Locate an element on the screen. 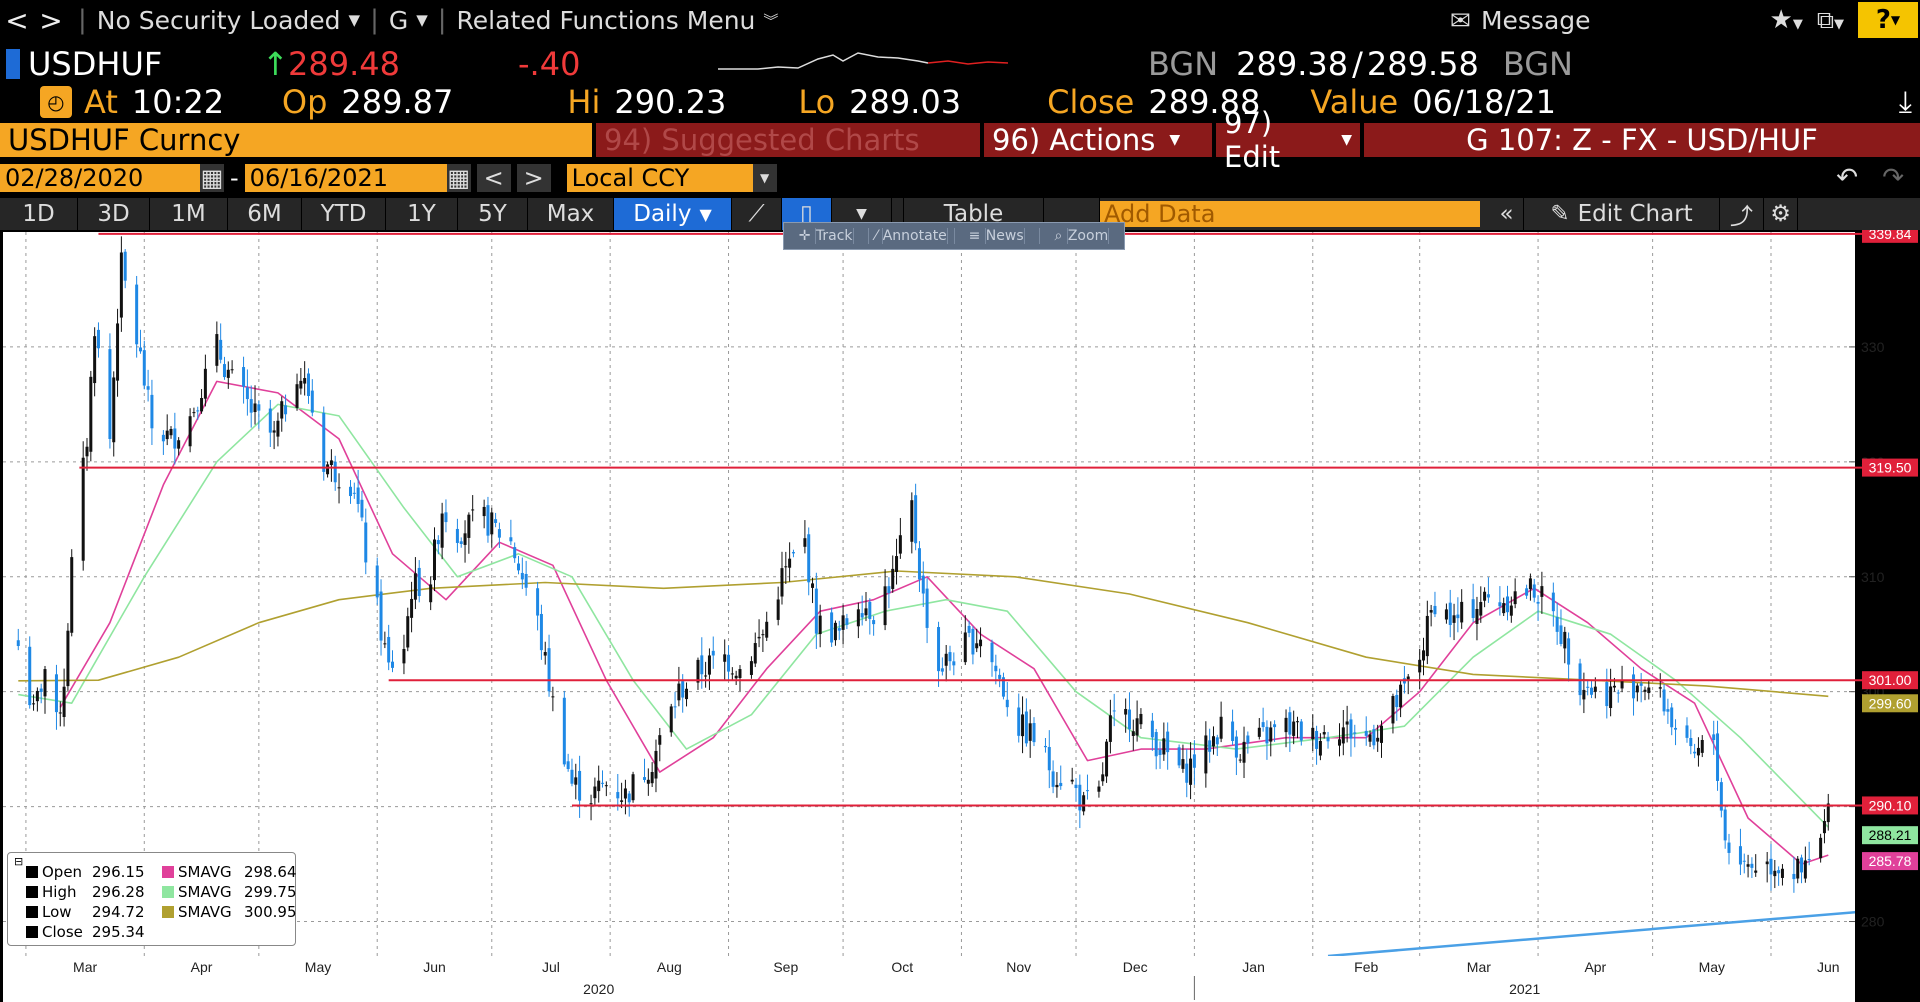 This screenshot has height=1002, width=1920. gear-icon: ⚙ is located at coordinates (1781, 214).